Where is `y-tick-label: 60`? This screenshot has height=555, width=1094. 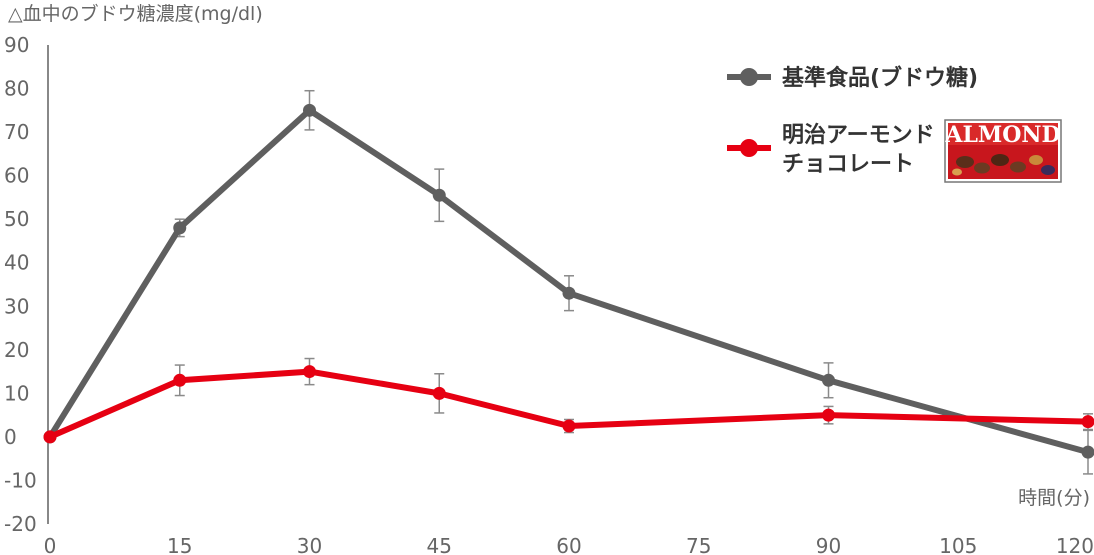 y-tick-label: 60 is located at coordinates (16, 176).